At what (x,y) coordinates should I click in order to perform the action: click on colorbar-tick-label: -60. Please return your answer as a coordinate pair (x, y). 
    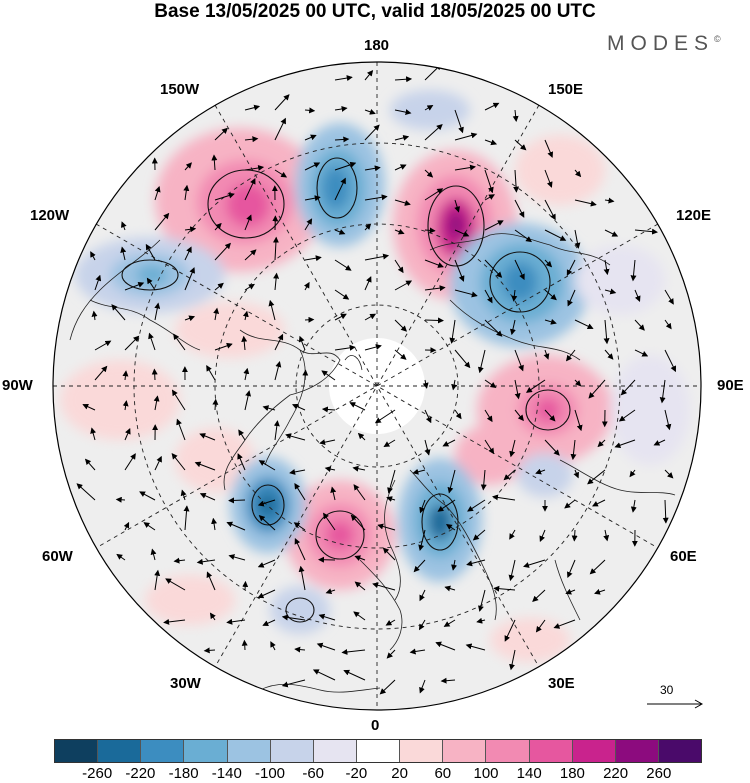
    Looking at the image, I should click on (313, 773).